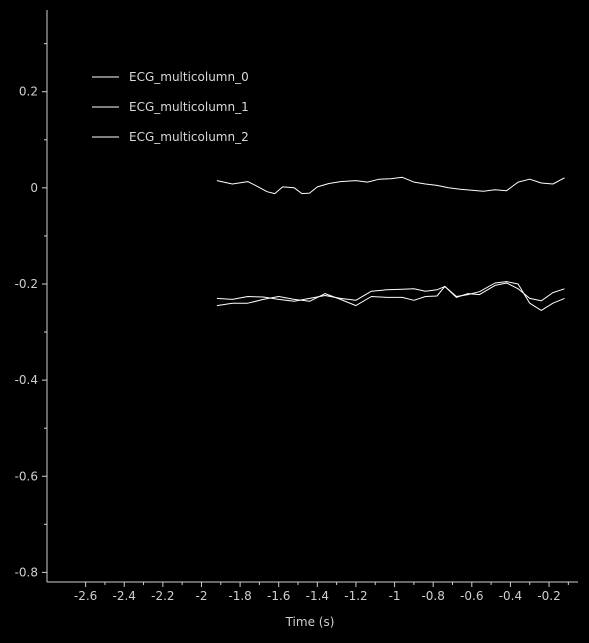  What do you see at coordinates (278, 596) in the screenshot?
I see `x-tick-label: -1.6` at bounding box center [278, 596].